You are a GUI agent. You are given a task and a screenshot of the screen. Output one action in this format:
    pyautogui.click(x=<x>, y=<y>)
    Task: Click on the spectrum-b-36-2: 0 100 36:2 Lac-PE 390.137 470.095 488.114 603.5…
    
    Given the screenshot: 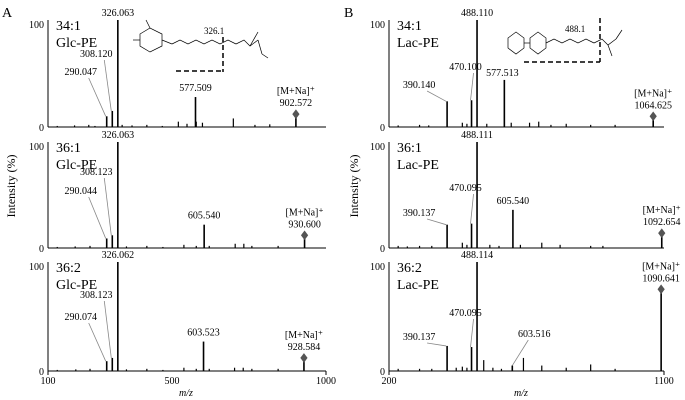 What is the action you would take?
    pyautogui.click(x=525, y=314)
    